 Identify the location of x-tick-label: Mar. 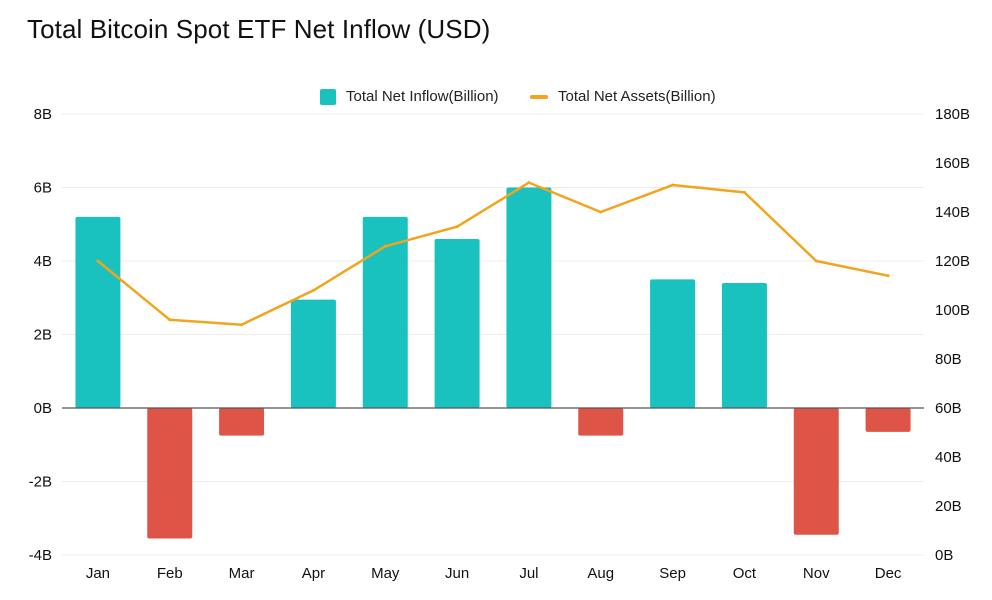
(242, 573).